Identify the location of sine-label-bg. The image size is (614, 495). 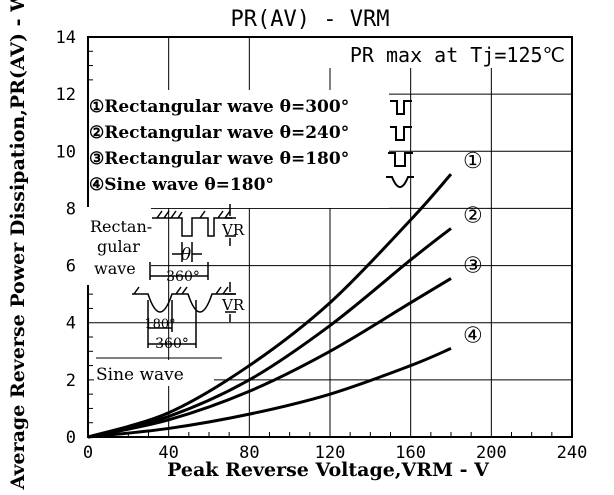
(154, 373).